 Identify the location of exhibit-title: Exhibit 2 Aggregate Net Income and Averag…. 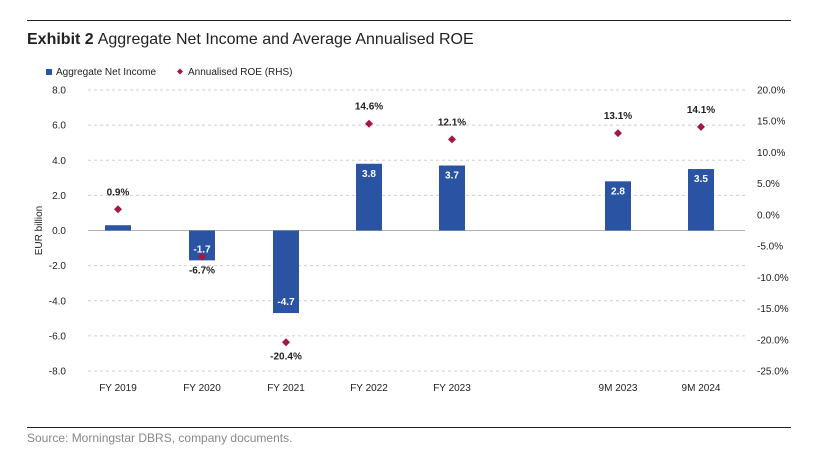
(250, 40).